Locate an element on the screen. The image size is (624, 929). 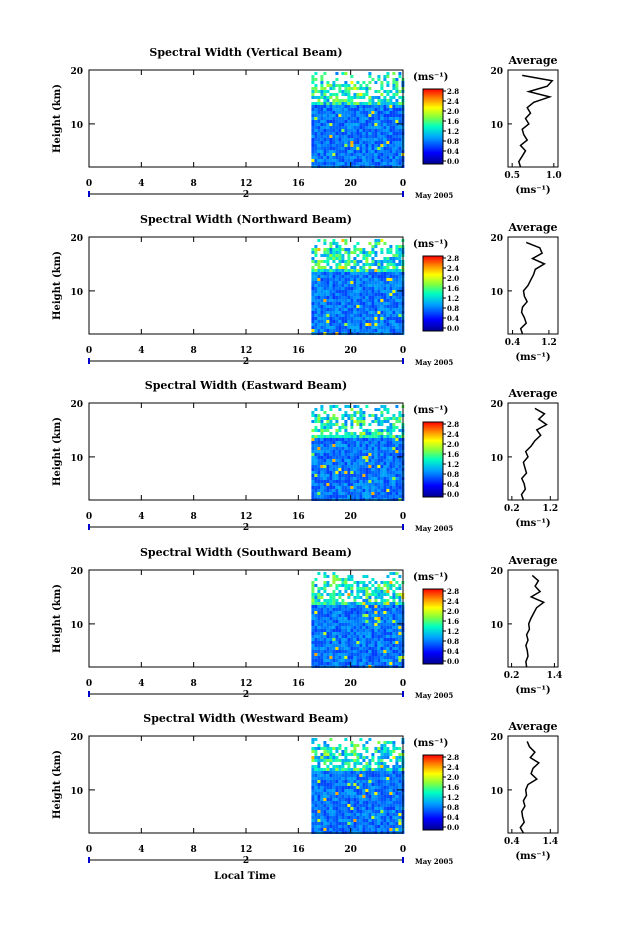
profile-y-tick-label: 10 is located at coordinates (496, 792).